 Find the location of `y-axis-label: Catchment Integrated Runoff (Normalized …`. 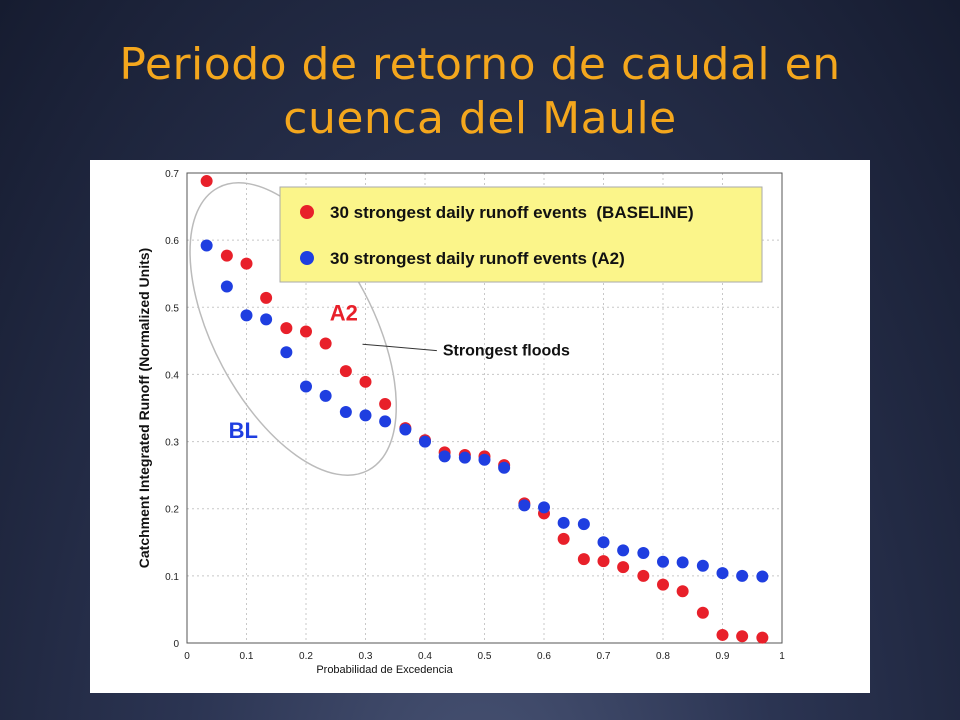

y-axis-label: Catchment Integrated Runoff (Normalized … is located at coordinates (144, 408).